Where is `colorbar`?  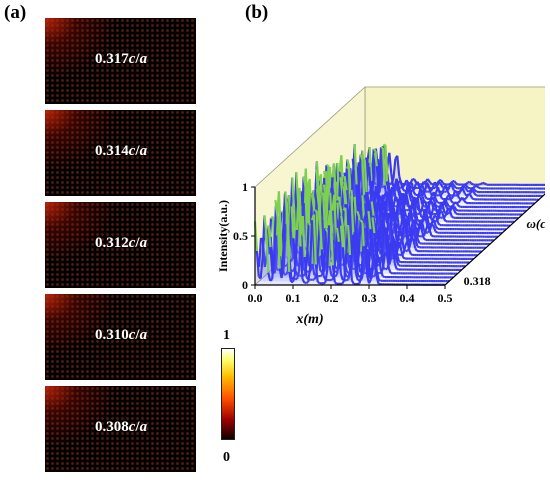 colorbar is located at coordinates (228, 394).